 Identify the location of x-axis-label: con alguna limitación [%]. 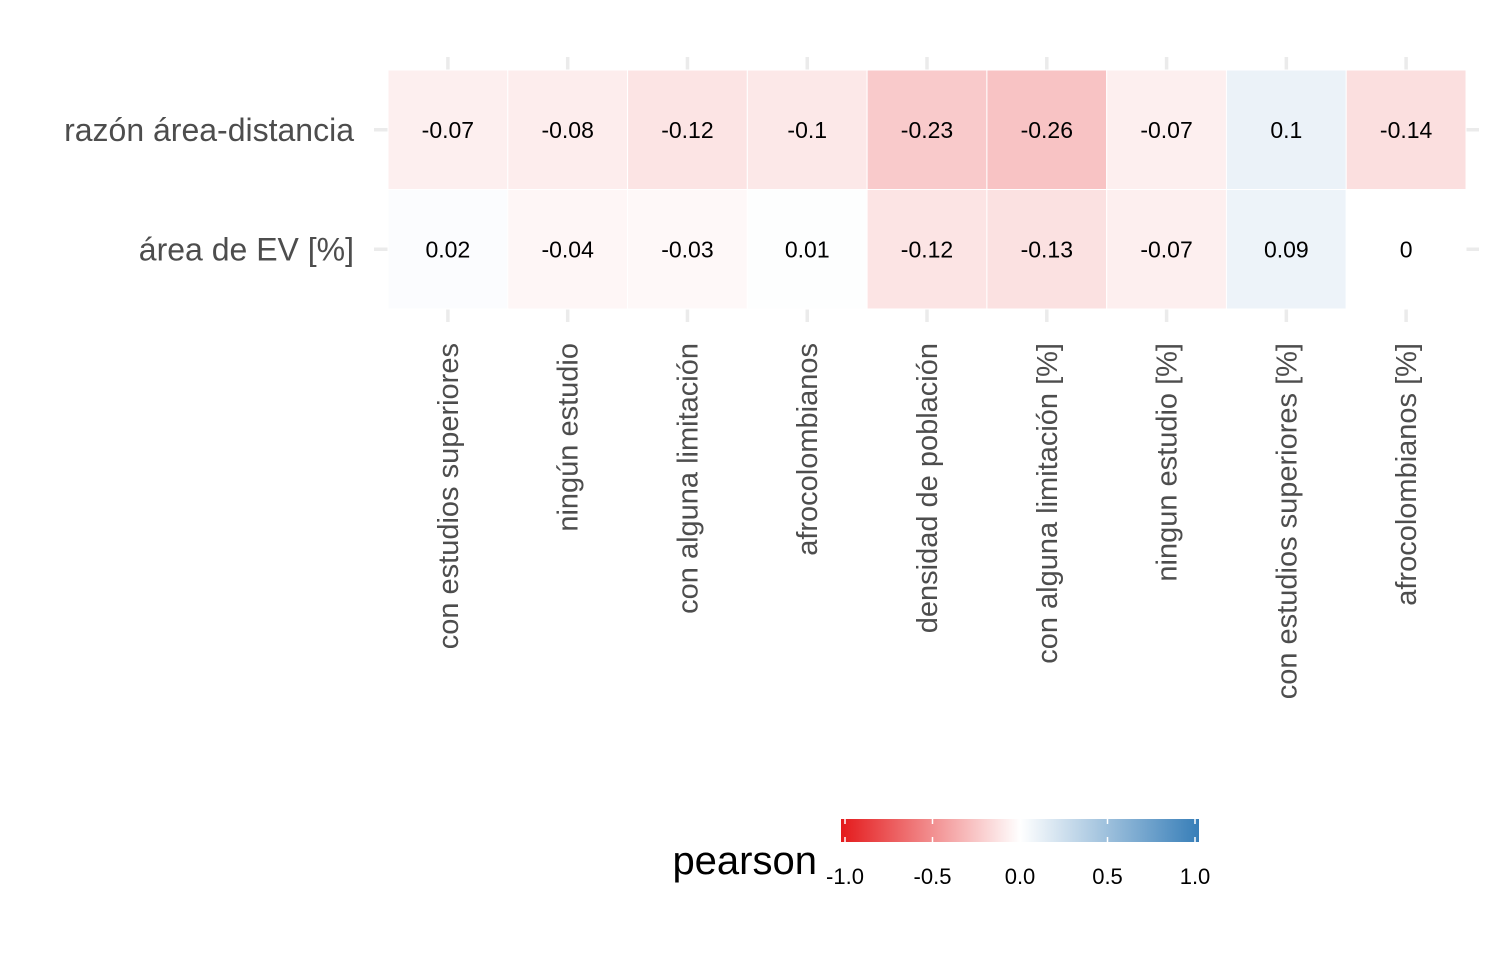
(1048, 503).